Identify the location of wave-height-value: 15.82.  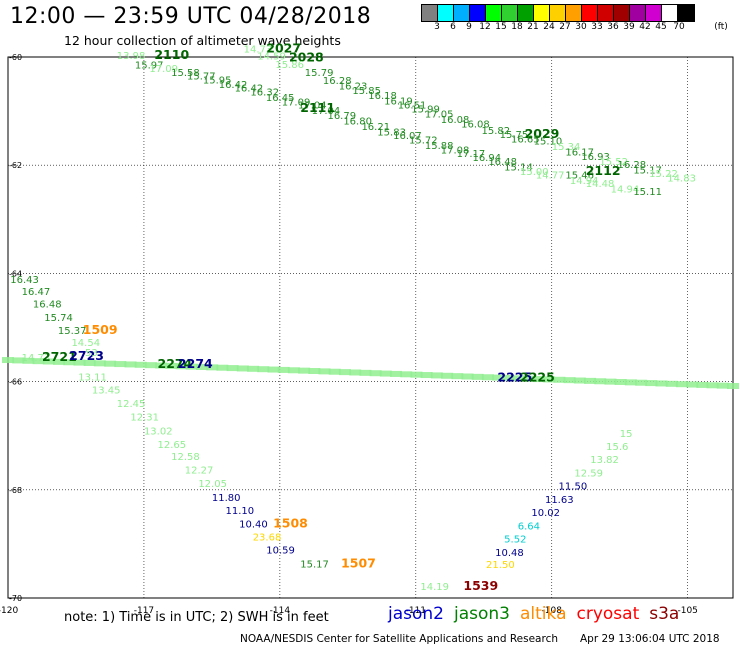
(496, 131).